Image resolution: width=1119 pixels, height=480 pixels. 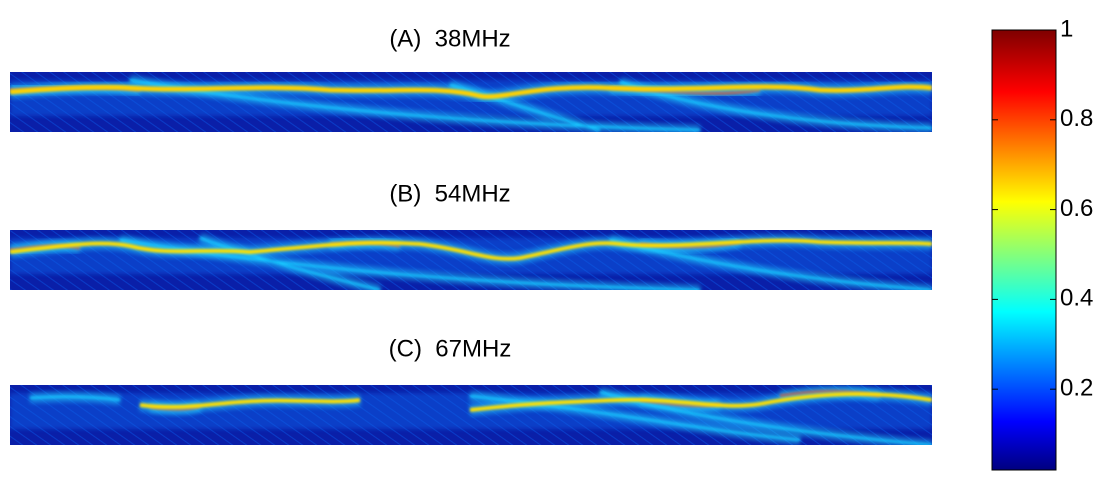 What do you see at coordinates (1024, 250) in the screenshot?
I see `colorbar` at bounding box center [1024, 250].